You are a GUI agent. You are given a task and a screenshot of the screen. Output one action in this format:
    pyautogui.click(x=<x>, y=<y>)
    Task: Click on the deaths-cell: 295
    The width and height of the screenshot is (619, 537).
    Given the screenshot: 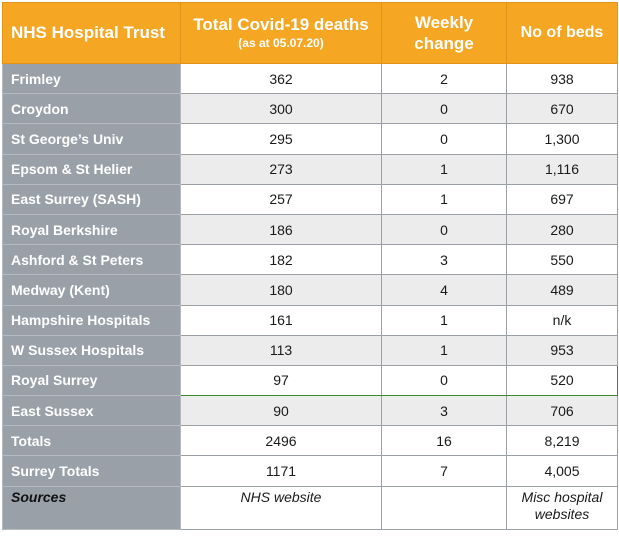 What is the action you would take?
    pyautogui.click(x=281, y=139)
    